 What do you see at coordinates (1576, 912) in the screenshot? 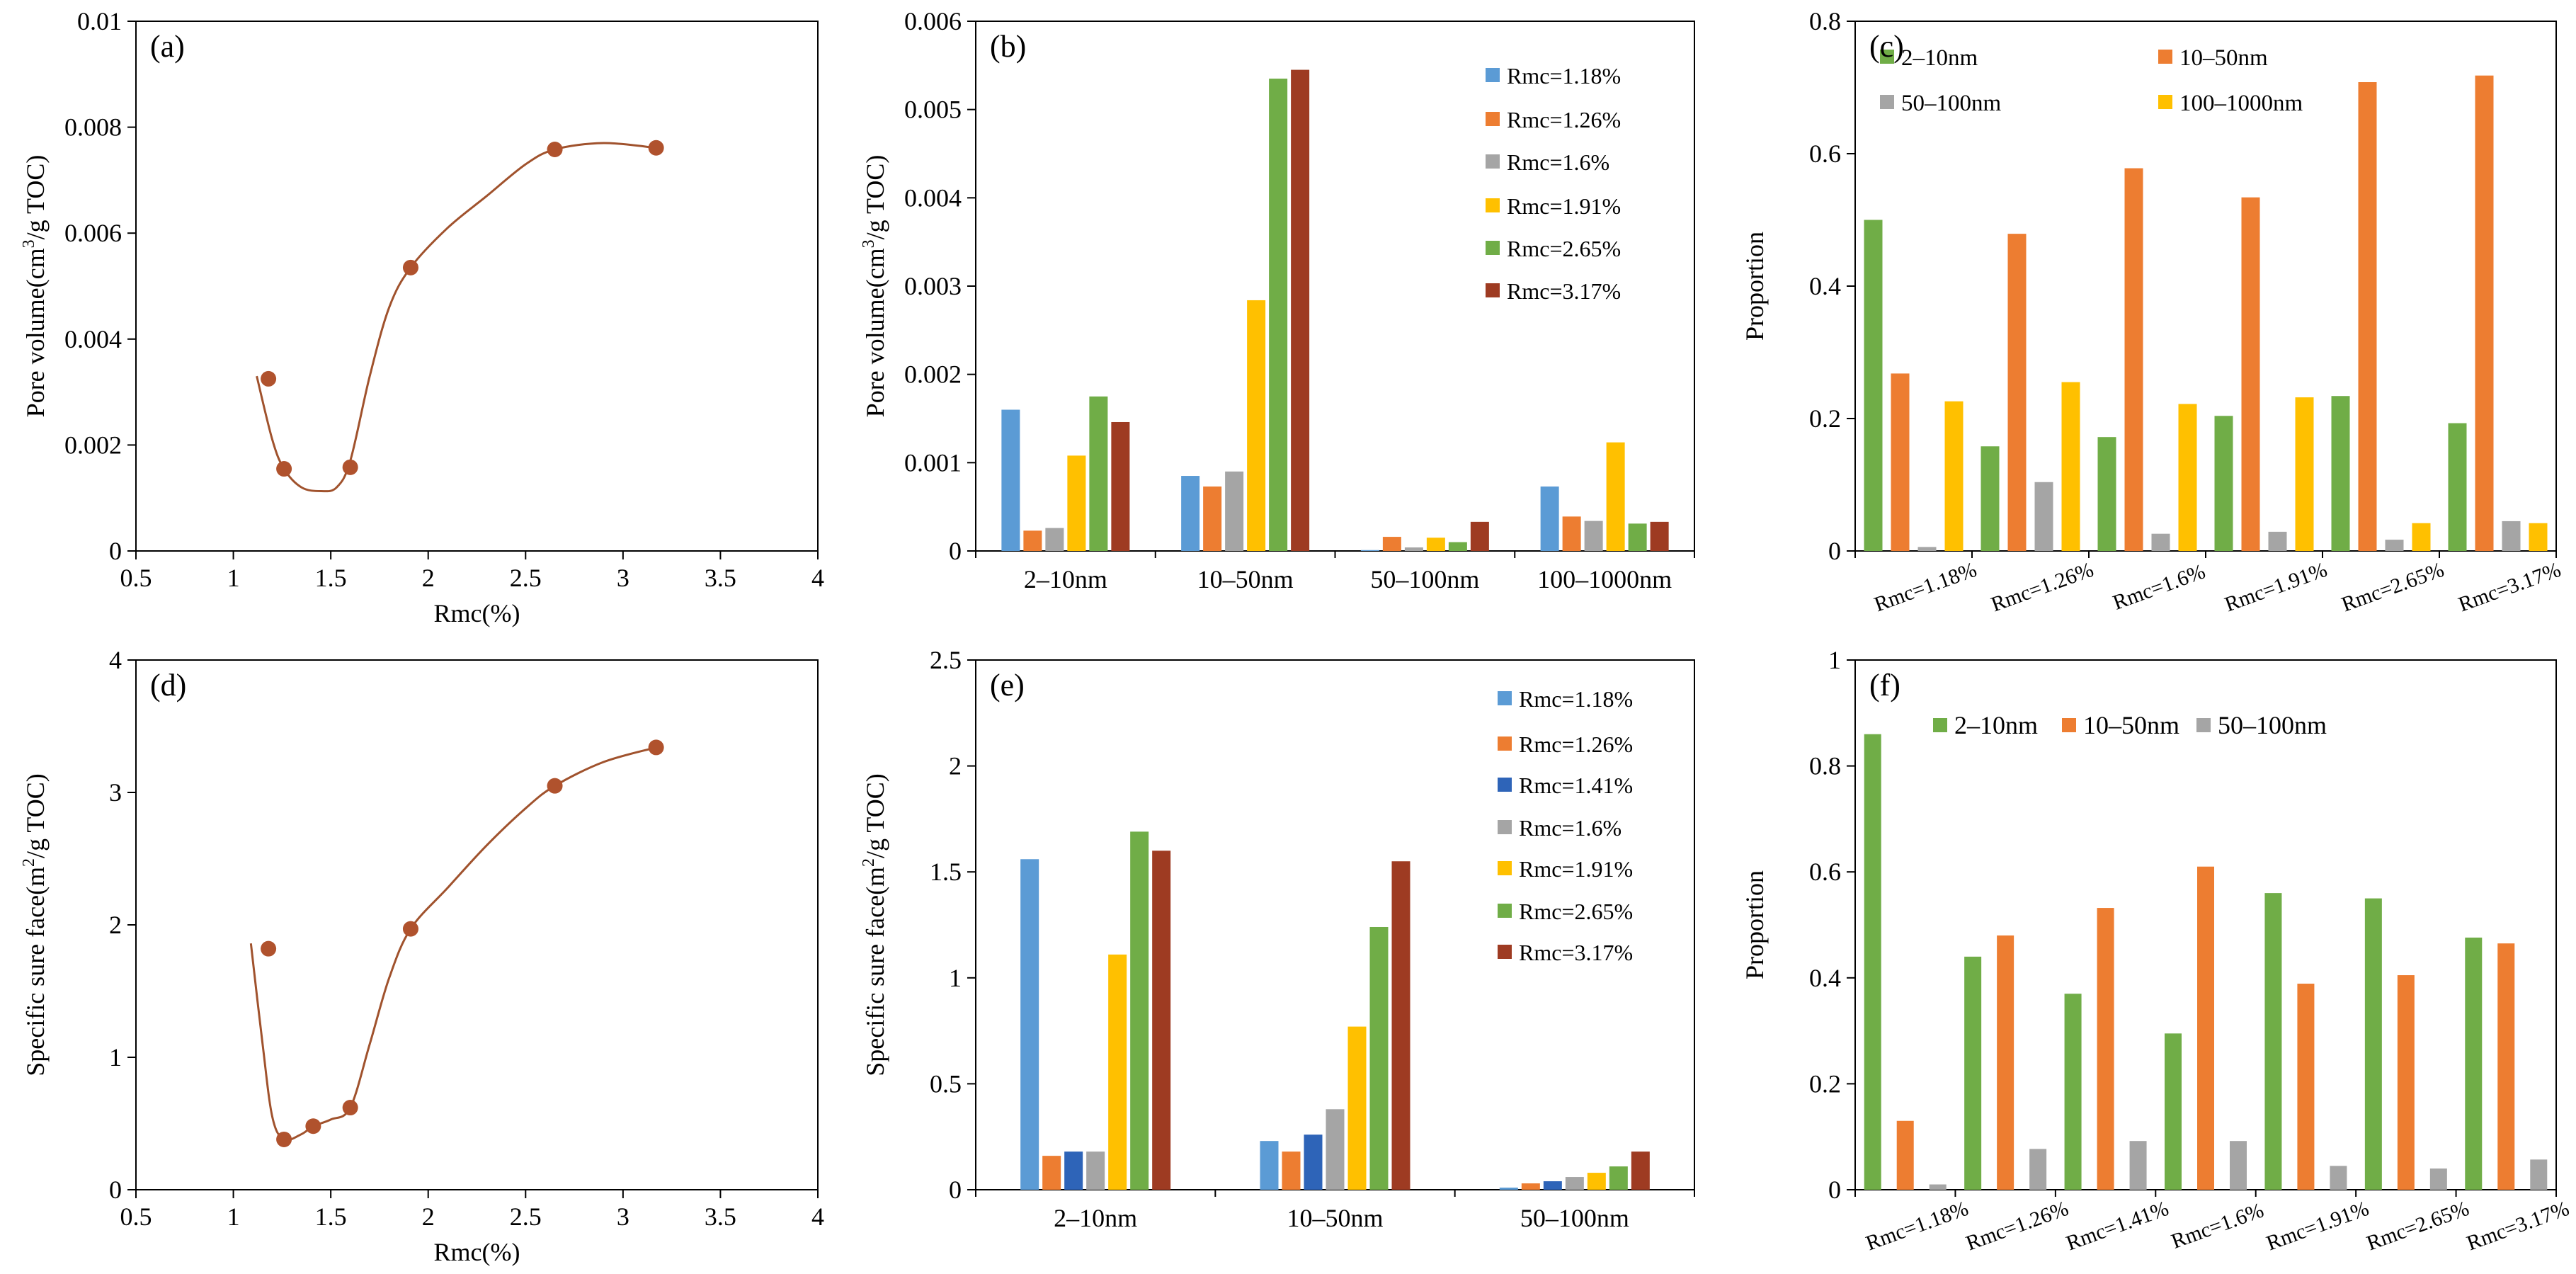
I see `legend-label: Rmc=2.65%` at bounding box center [1576, 912].